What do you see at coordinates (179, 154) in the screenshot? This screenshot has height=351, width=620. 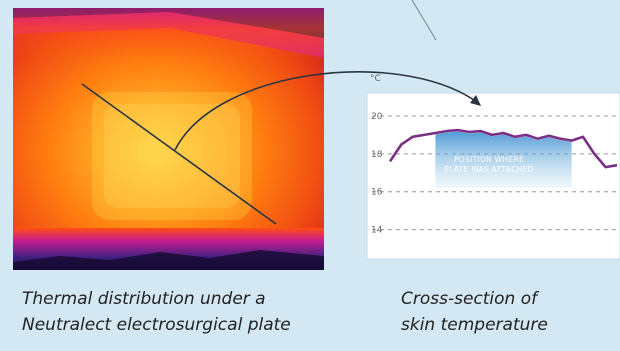 I see `cross-section-line` at bounding box center [179, 154].